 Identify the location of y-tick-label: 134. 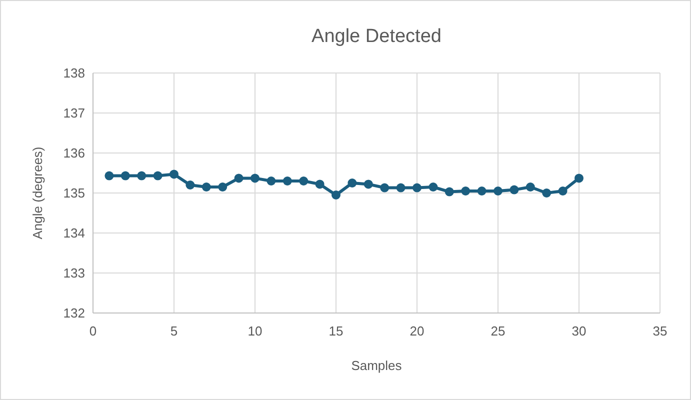
(74, 233).